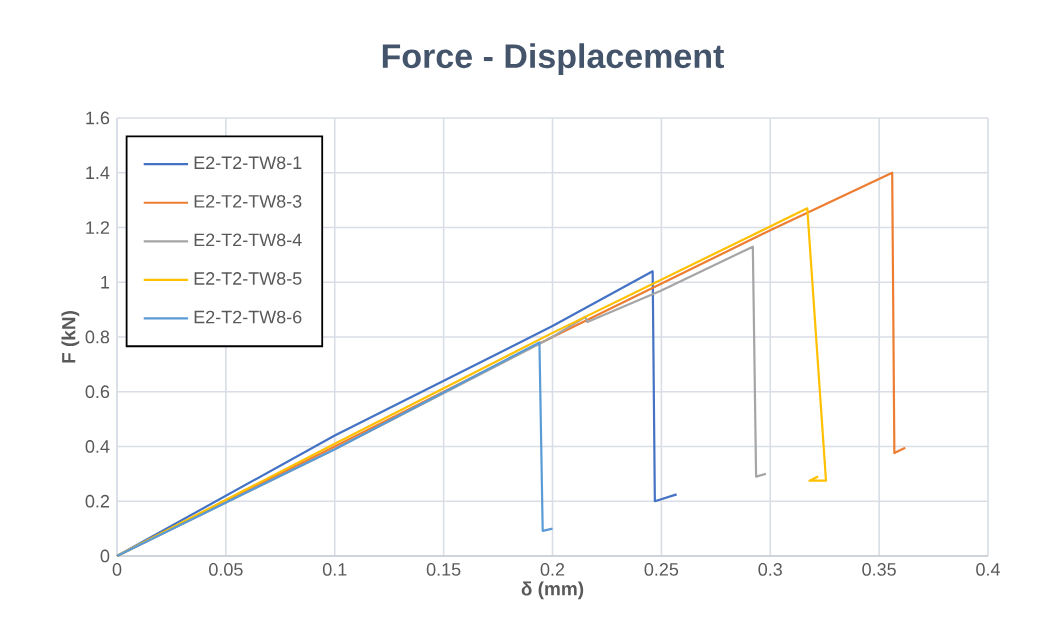 Image resolution: width=1038 pixels, height=641 pixels. Describe the element at coordinates (334, 449) in the screenshot. I see `line-series` at that location.